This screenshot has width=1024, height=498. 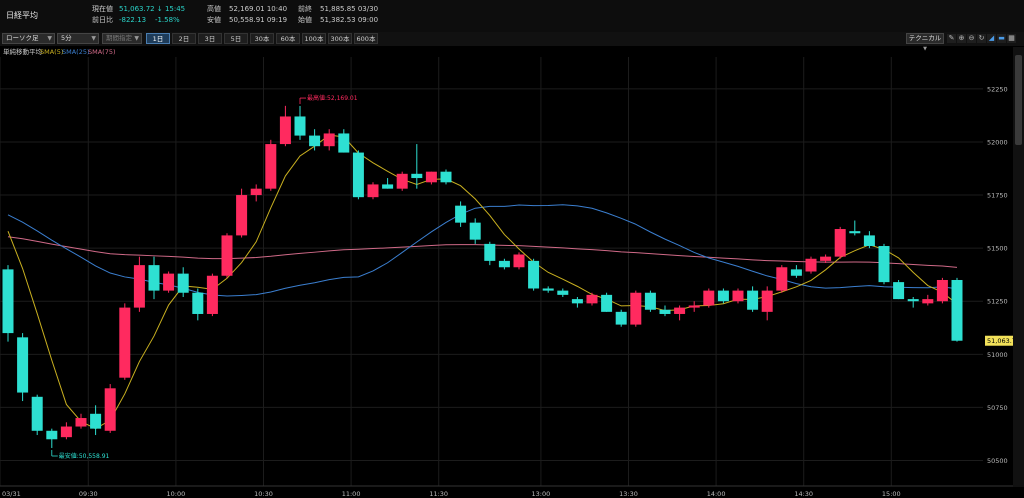 What do you see at coordinates (340, 38) in the screenshot?
I see `timeframe-7: 300本` at bounding box center [340, 38].